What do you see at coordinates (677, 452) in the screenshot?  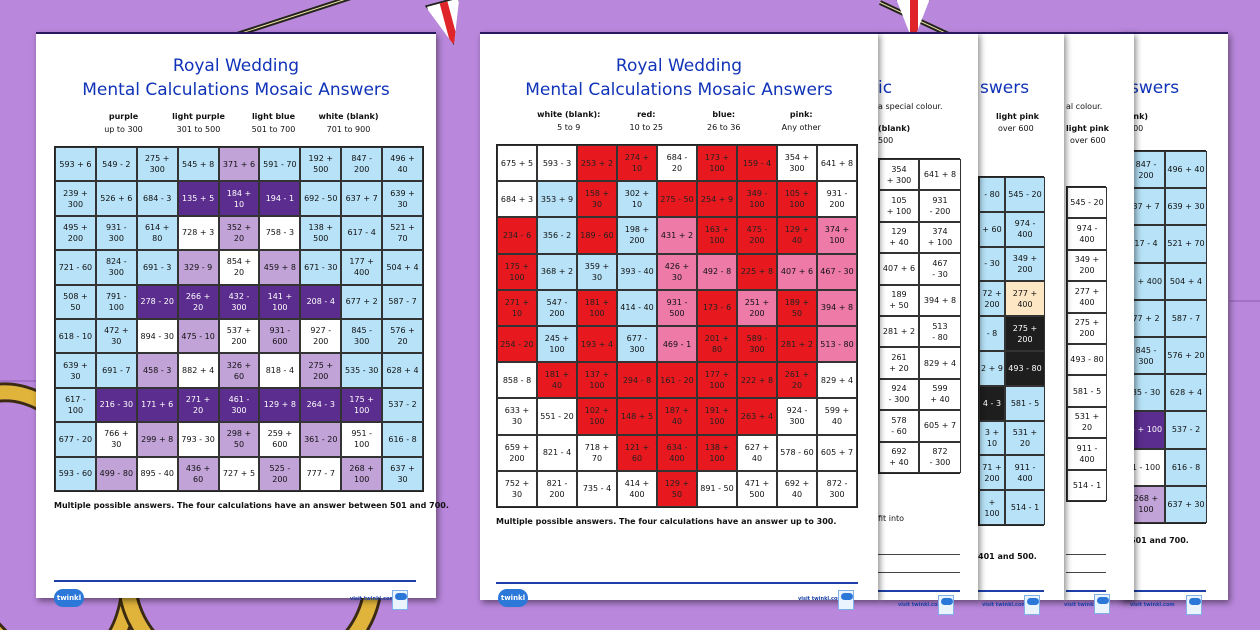 I see `mosaic-cell: 634 - 400` at bounding box center [677, 452].